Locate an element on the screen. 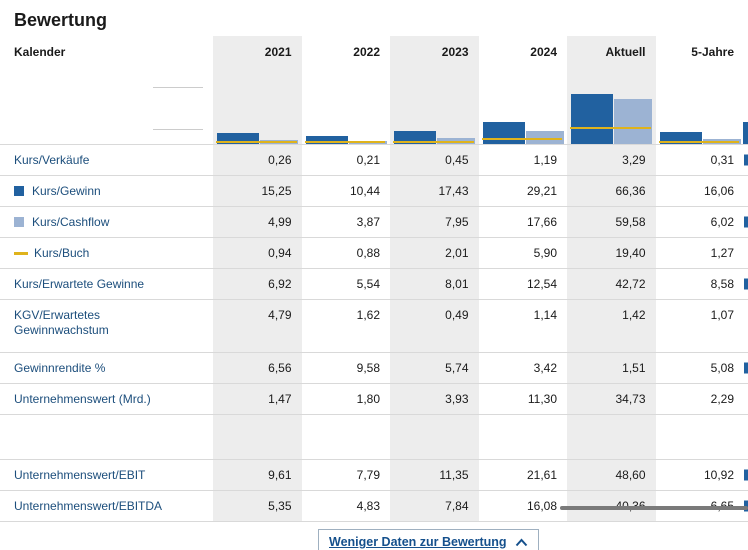  table-cell: 1,14 is located at coordinates (545, 315).